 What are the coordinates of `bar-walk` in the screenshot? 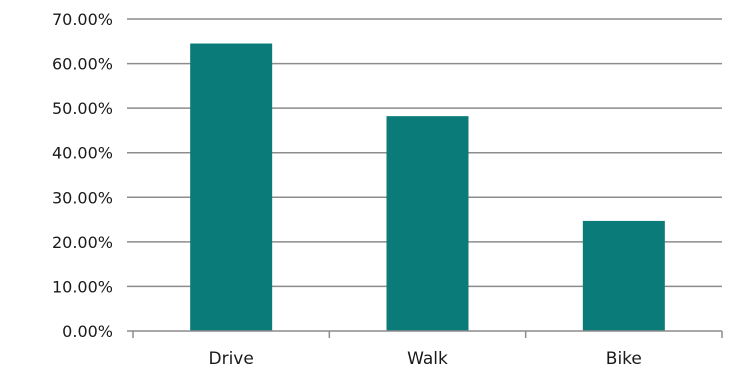 It's located at (427, 223).